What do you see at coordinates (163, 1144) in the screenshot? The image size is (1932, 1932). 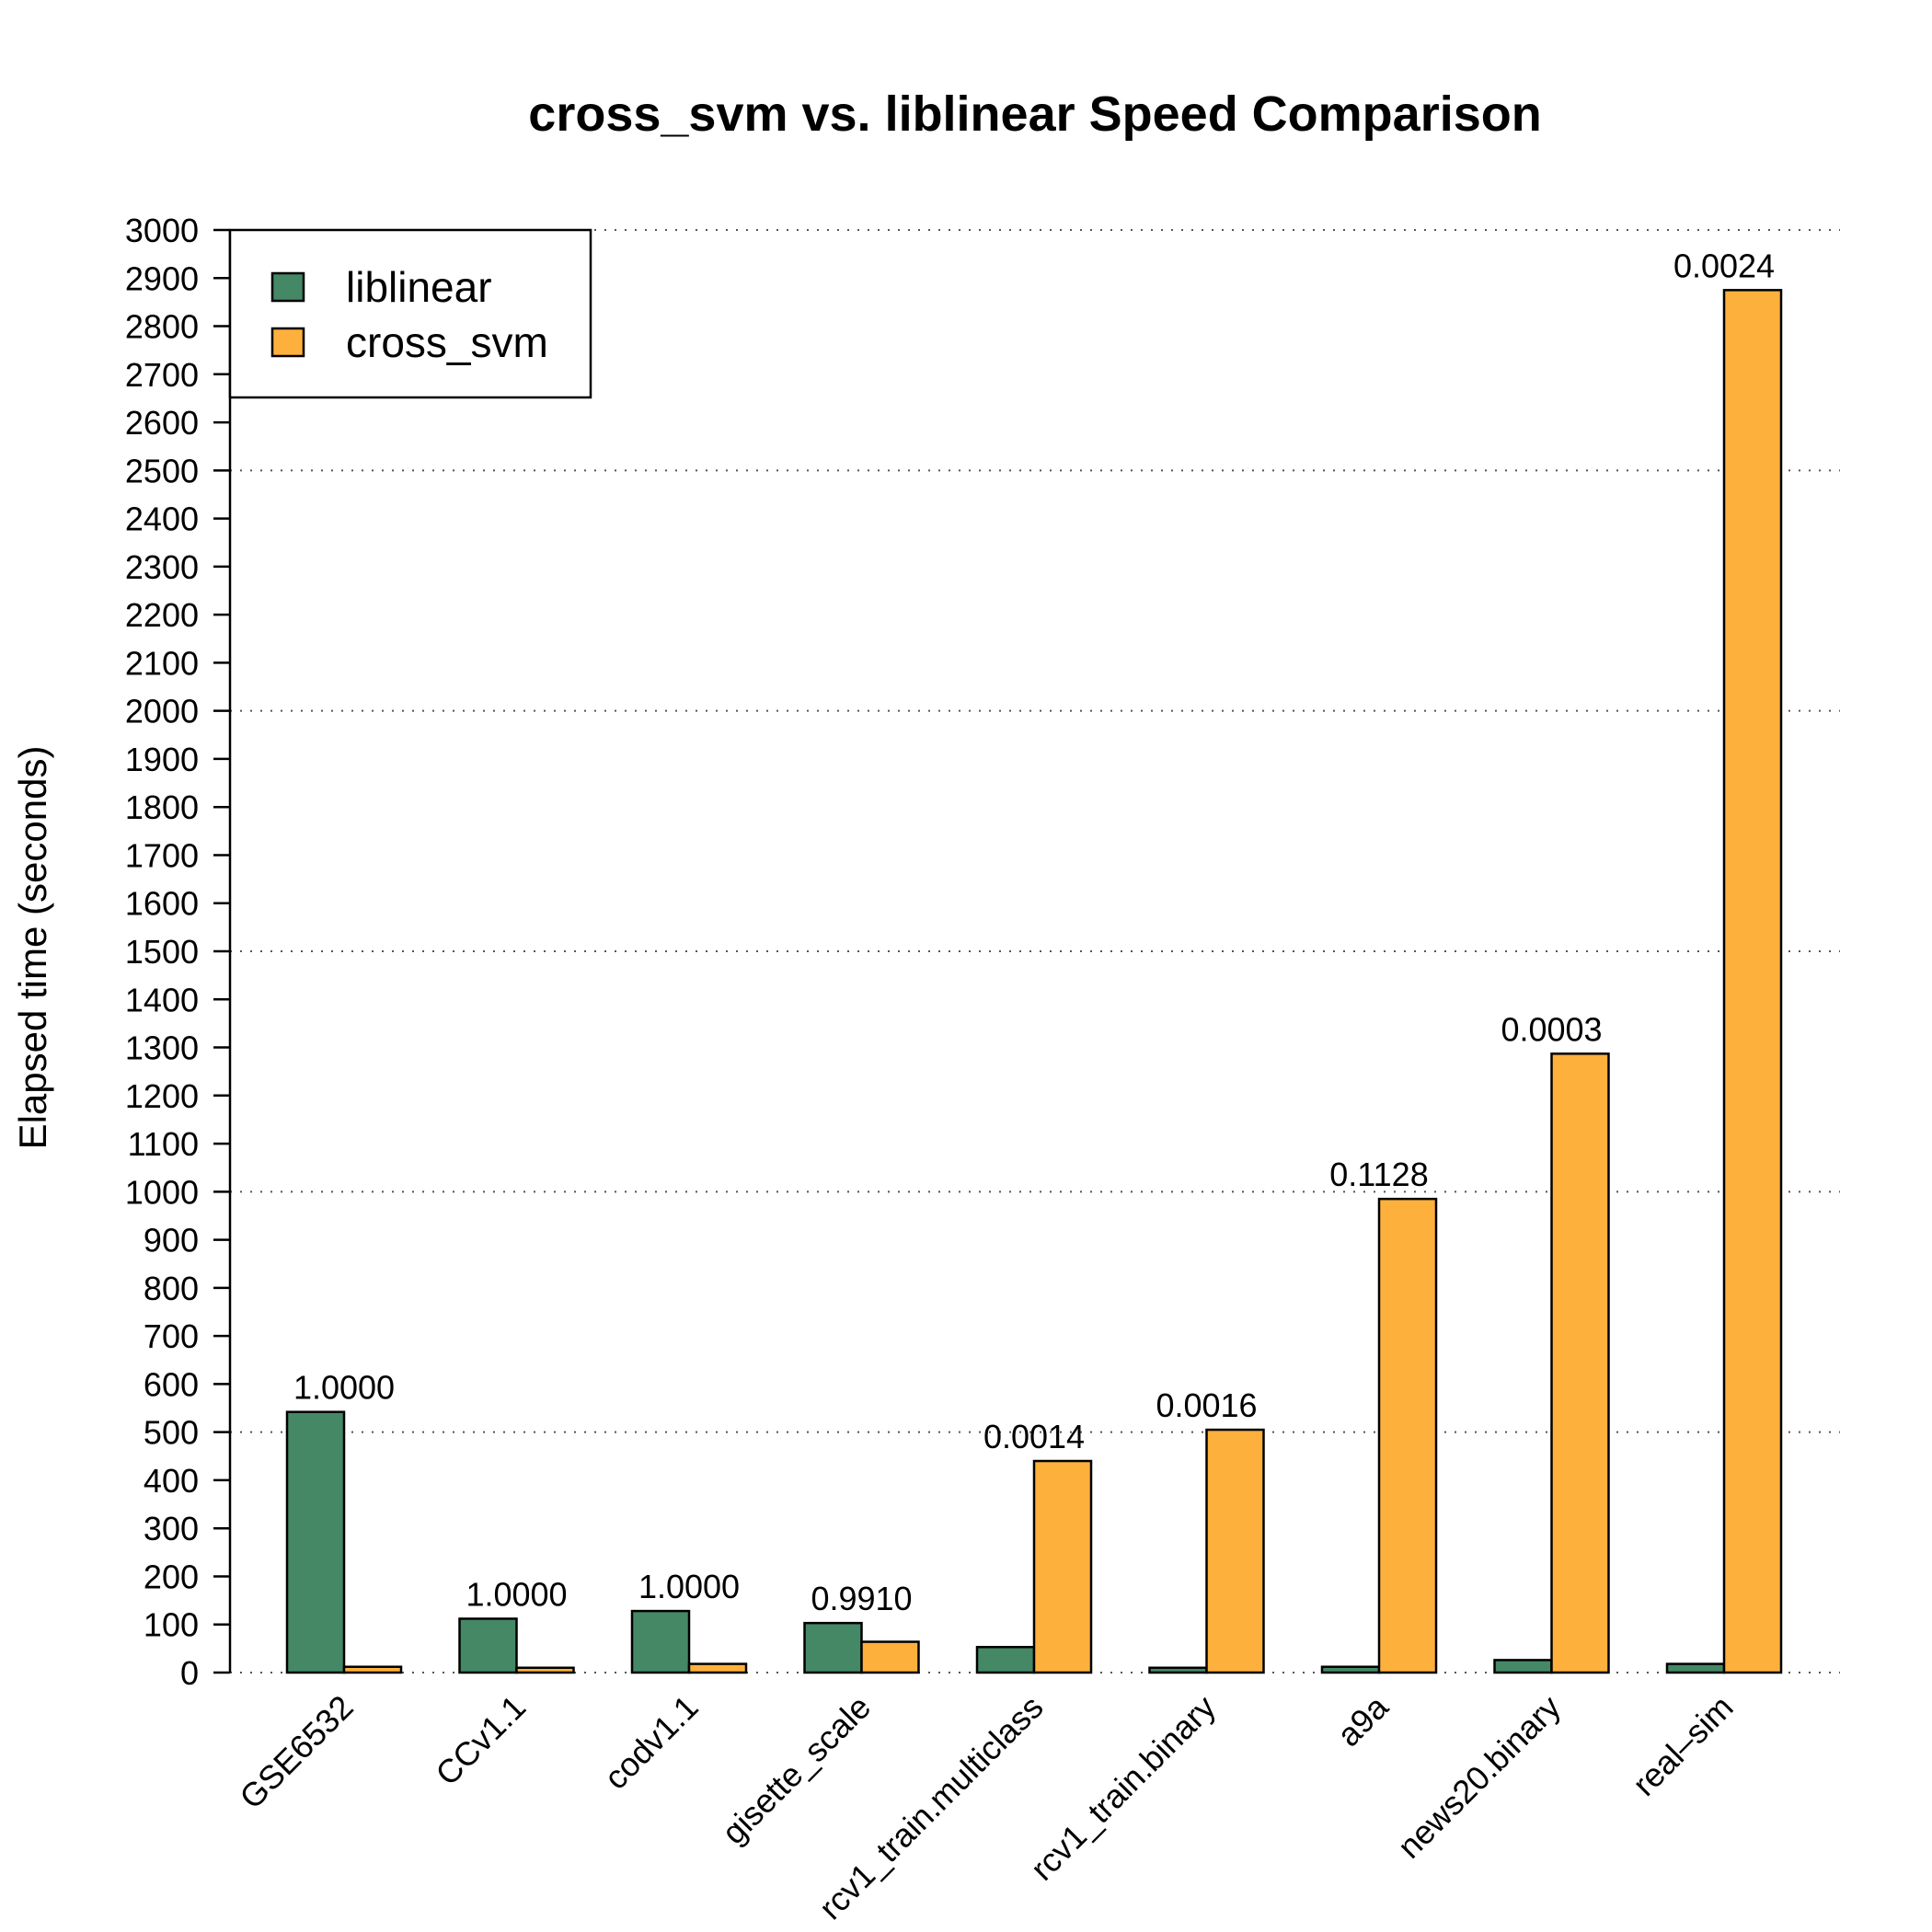 I see `y-tick-label: 1100` at bounding box center [163, 1144].